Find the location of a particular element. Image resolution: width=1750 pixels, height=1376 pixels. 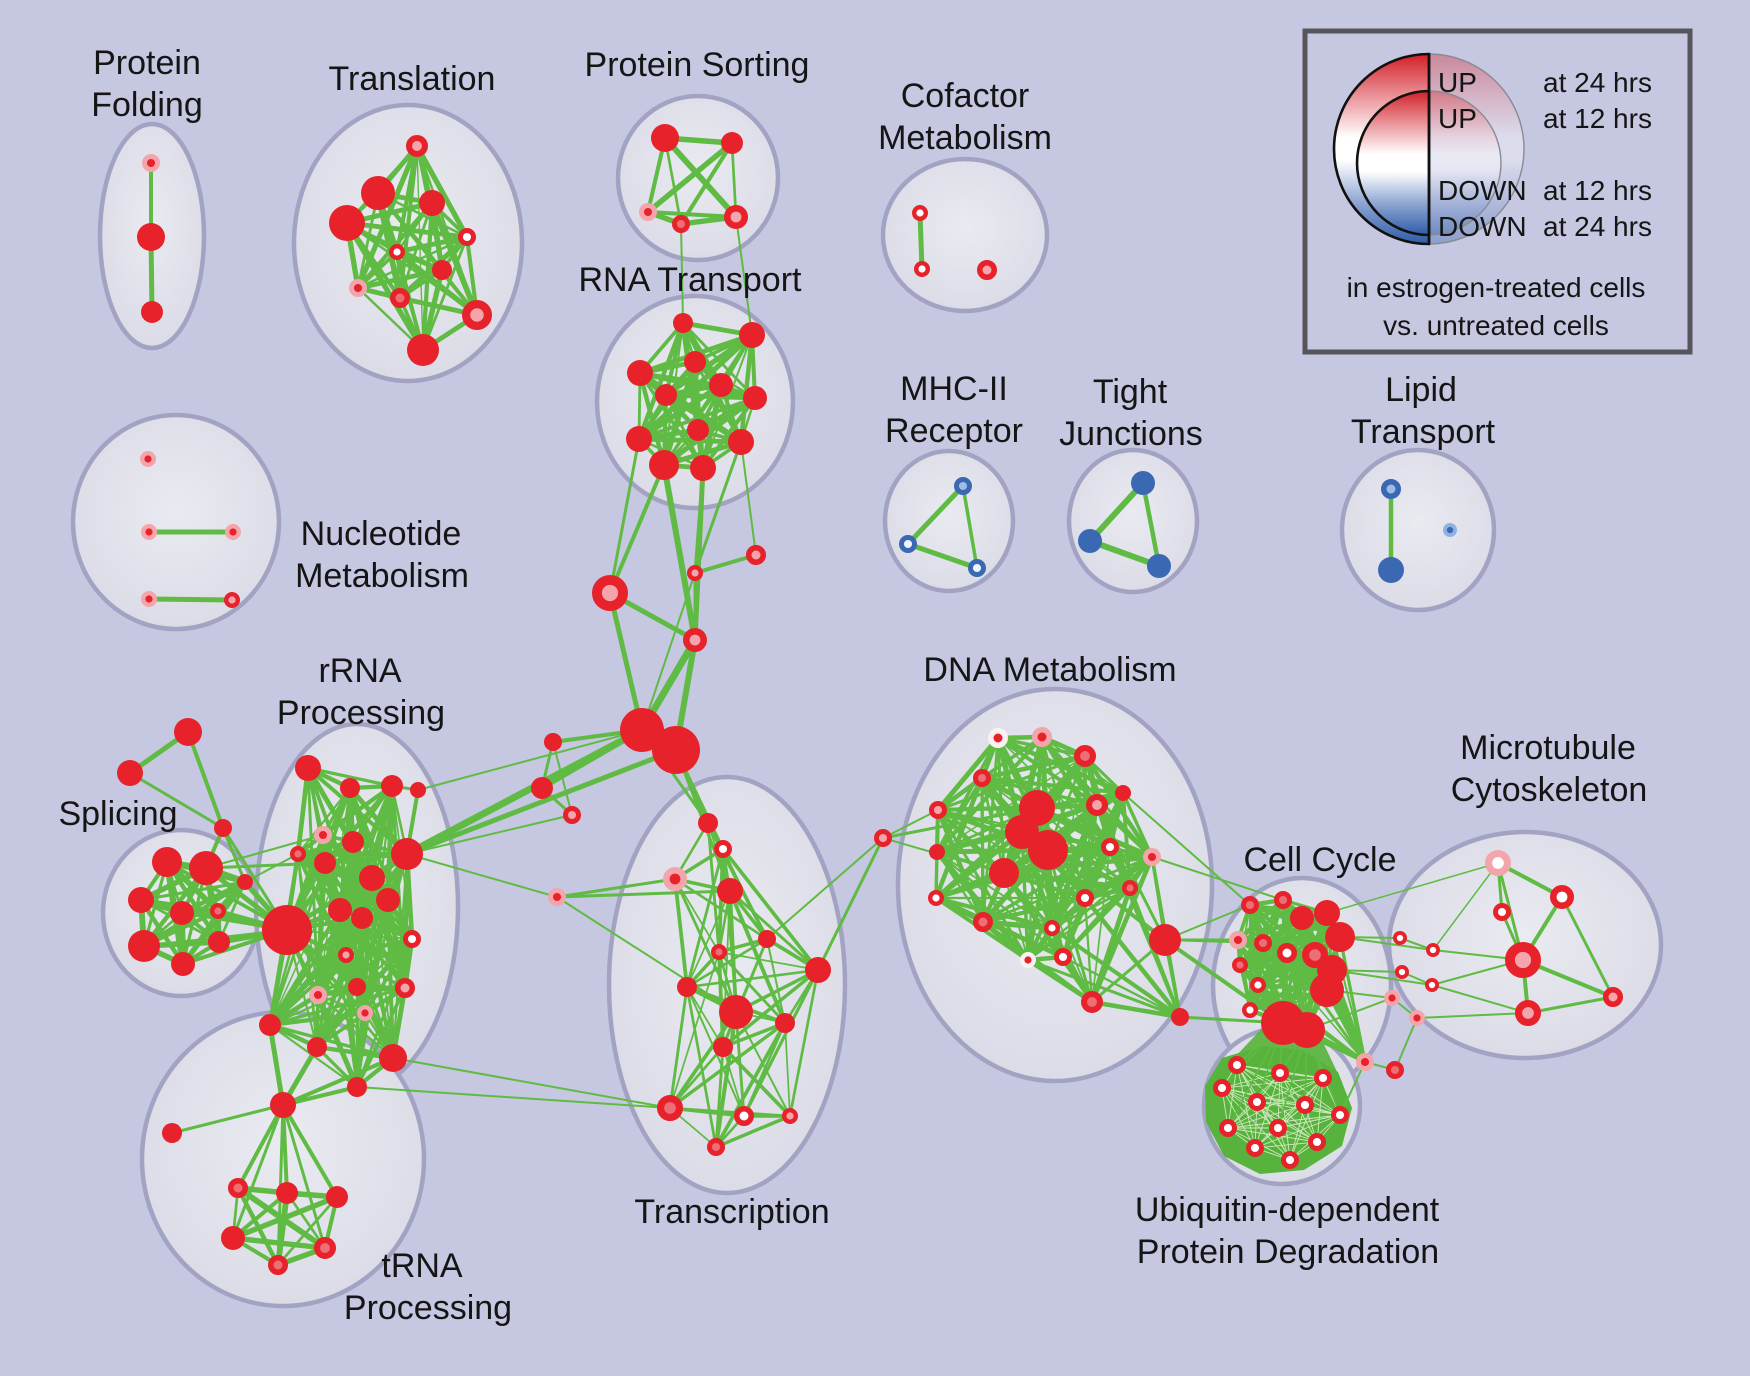

cluster-label: Microtubule is located at coordinates (1548, 748).